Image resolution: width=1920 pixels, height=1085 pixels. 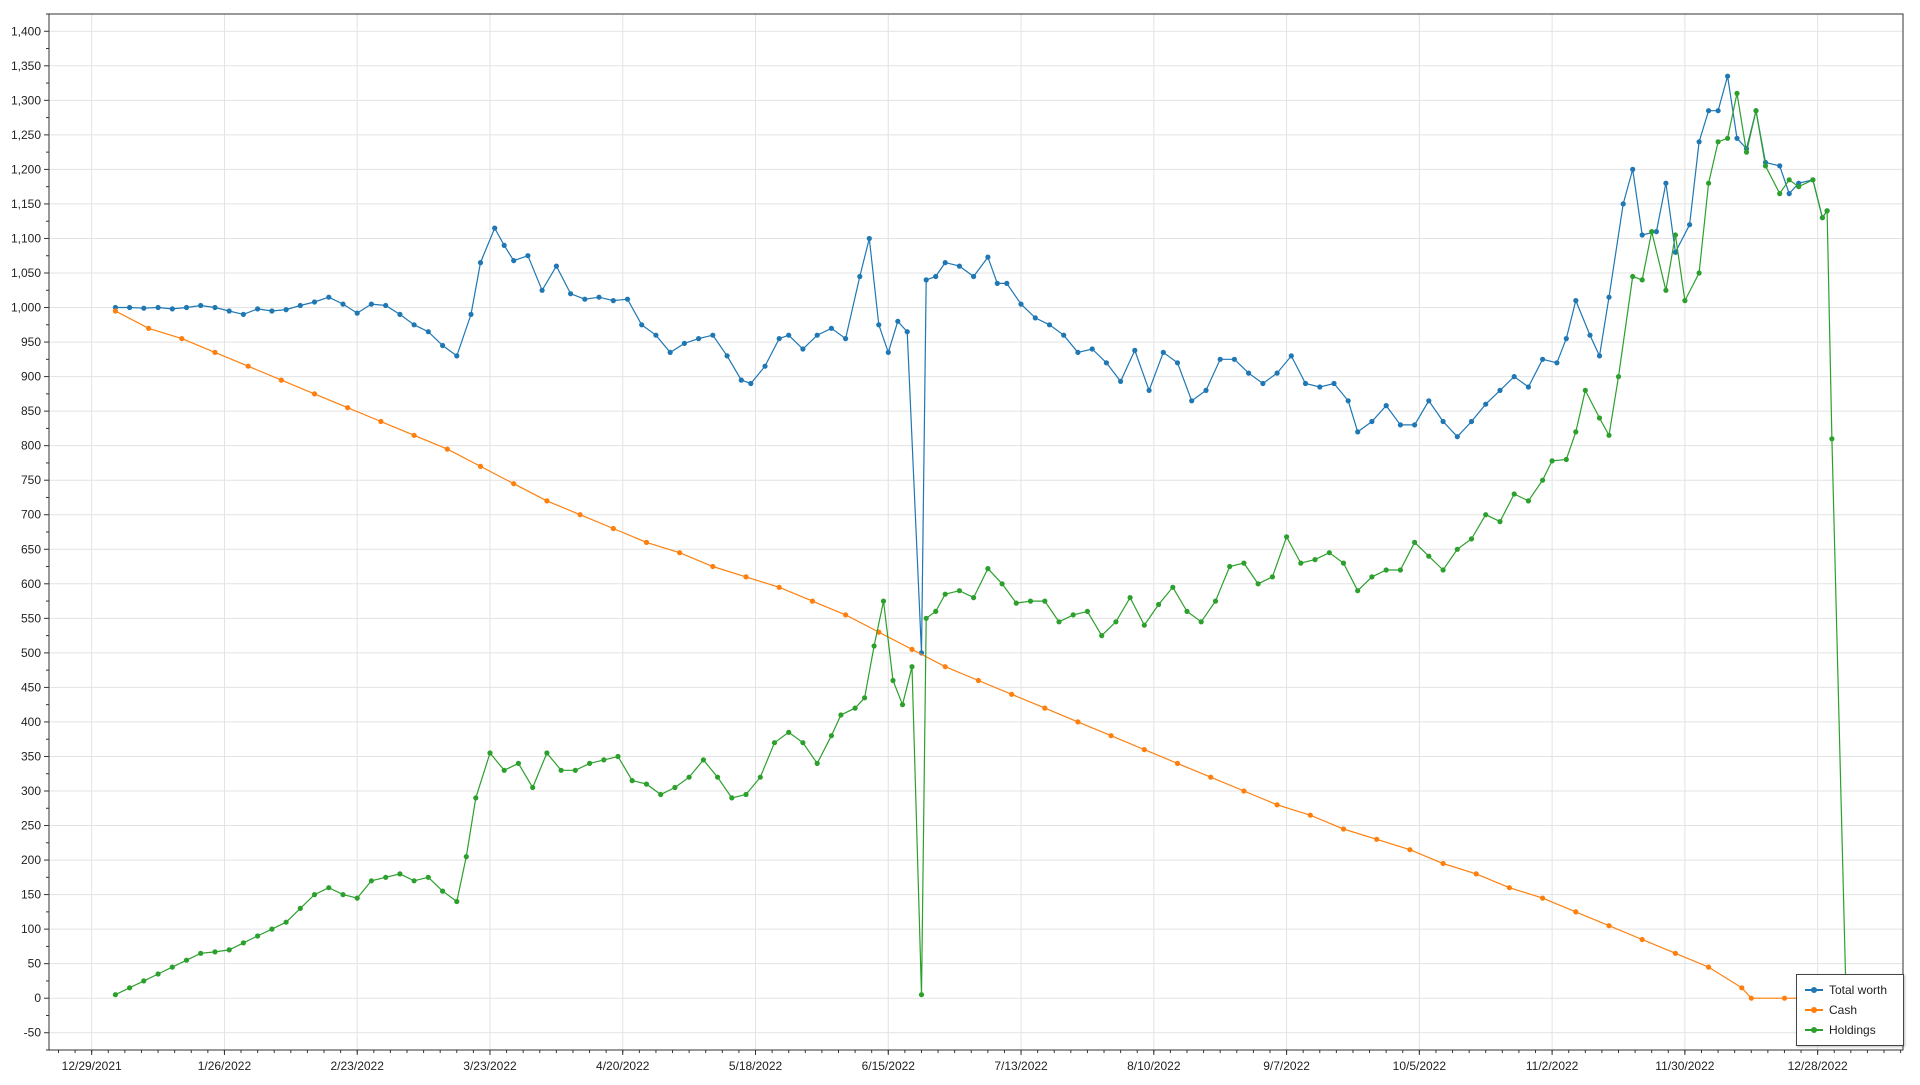 I want to click on legend: Total worth Cash Holdings, so click(x=1850, y=1010).